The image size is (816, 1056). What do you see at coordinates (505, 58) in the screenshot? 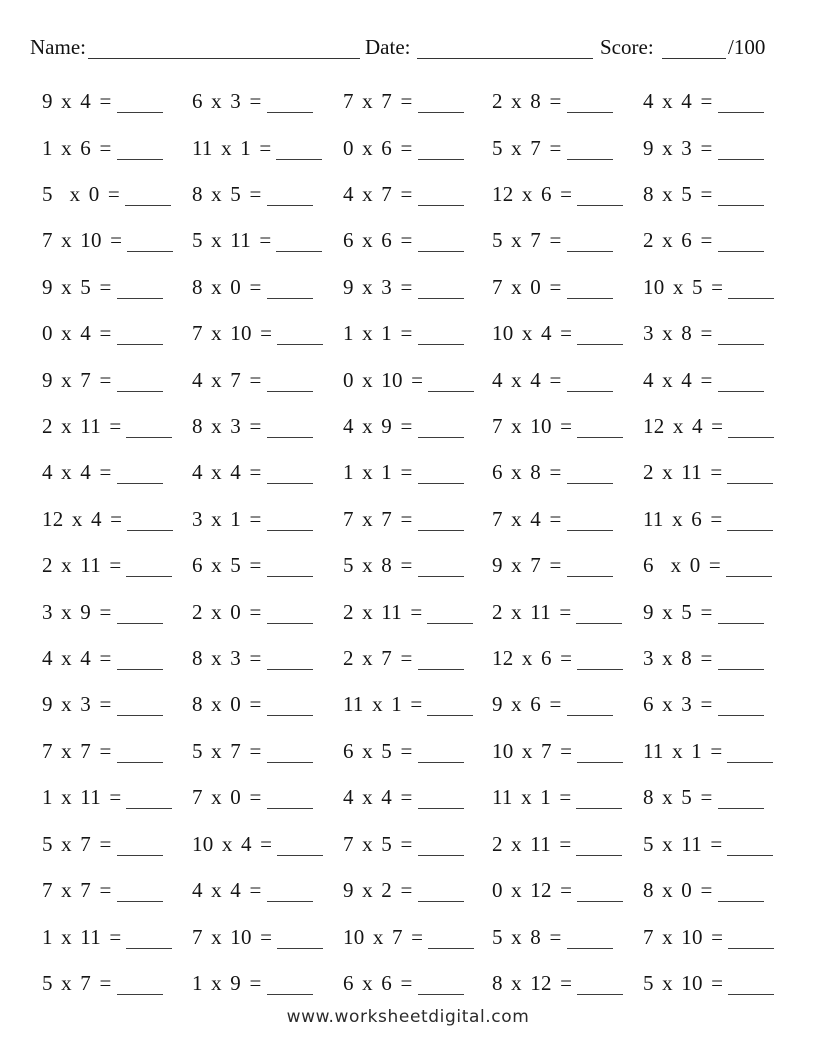
I see `date-blank-line` at bounding box center [505, 58].